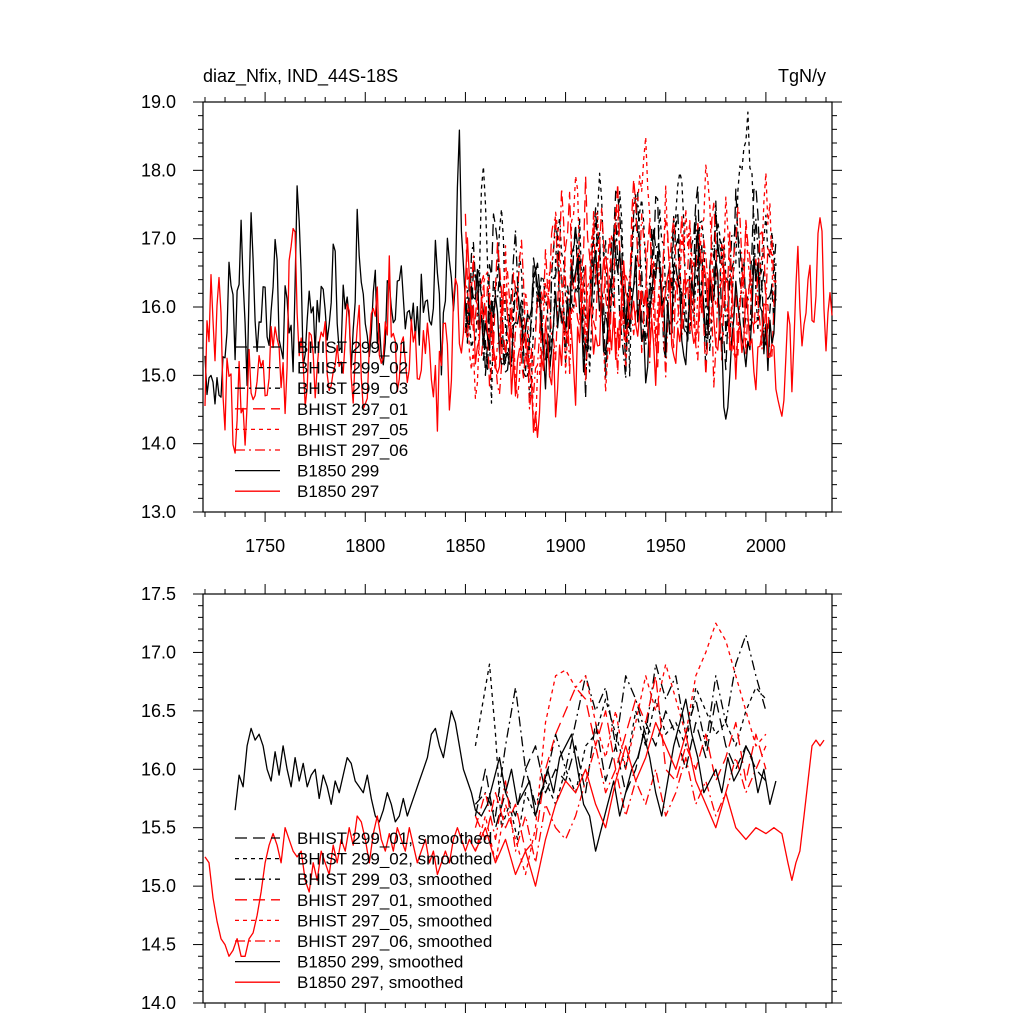 Image resolution: width=1024 pixels, height=1024 pixels. I want to click on series-line-bhist-299-03-smoothed, so click(620, 725).